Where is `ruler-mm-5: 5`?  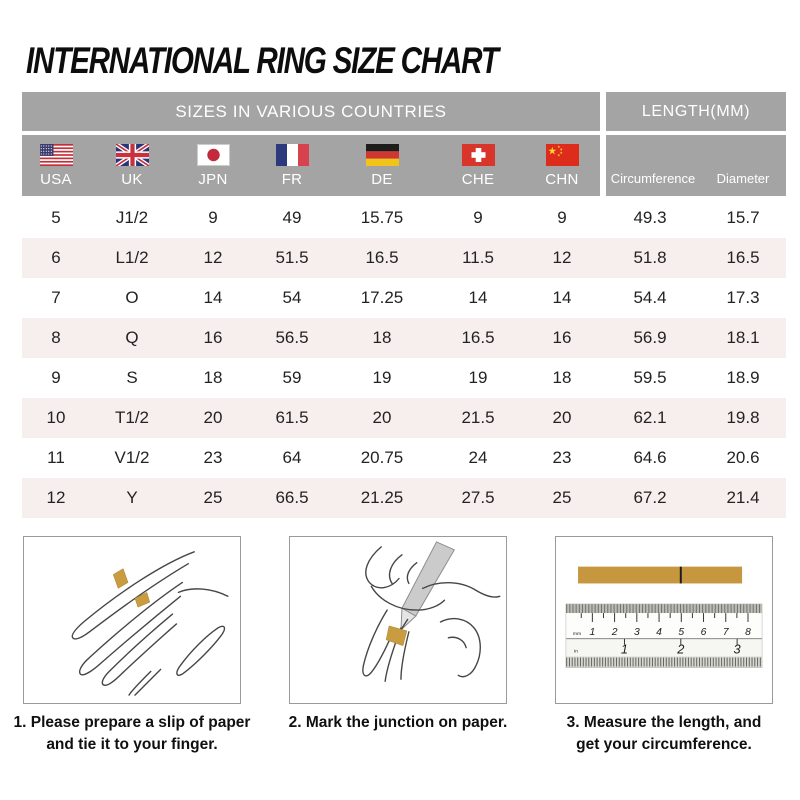 ruler-mm-5: 5 is located at coordinates (681, 632).